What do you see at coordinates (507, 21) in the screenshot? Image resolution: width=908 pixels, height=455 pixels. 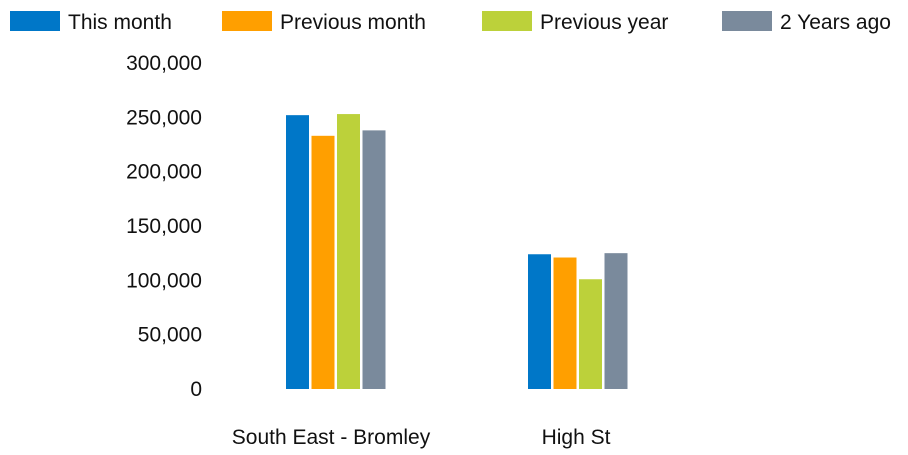 I see `legend-swatch-previous-year` at bounding box center [507, 21].